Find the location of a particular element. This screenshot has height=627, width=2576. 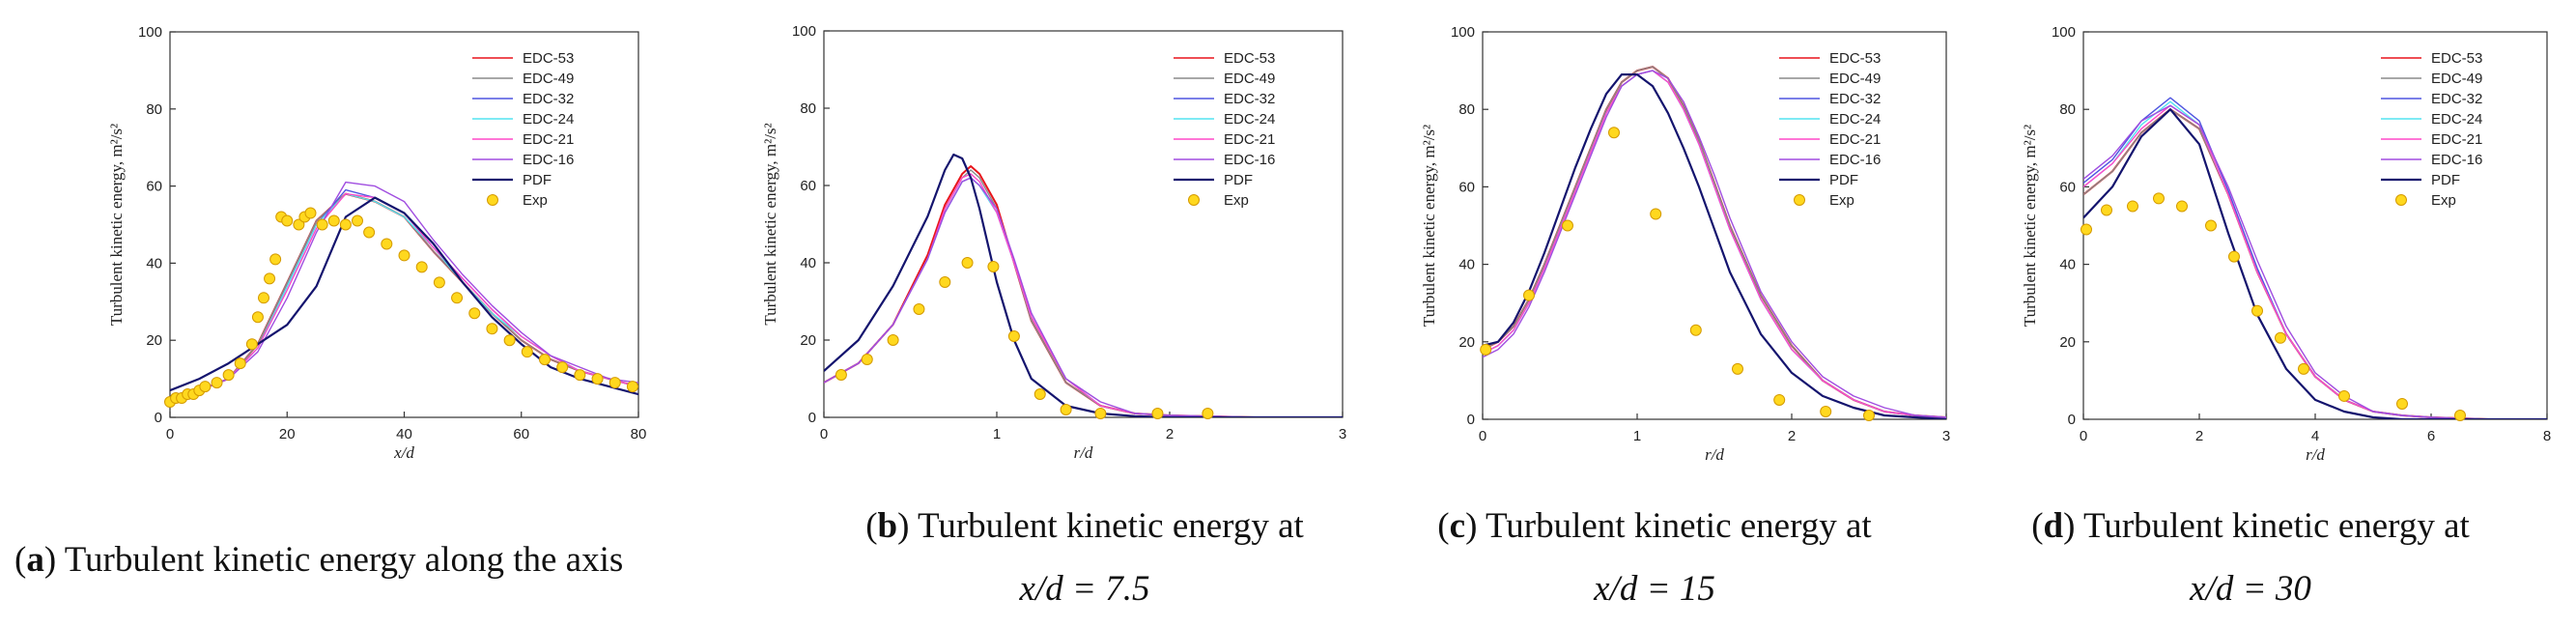

x-tick-label: 4 is located at coordinates (2315, 436).